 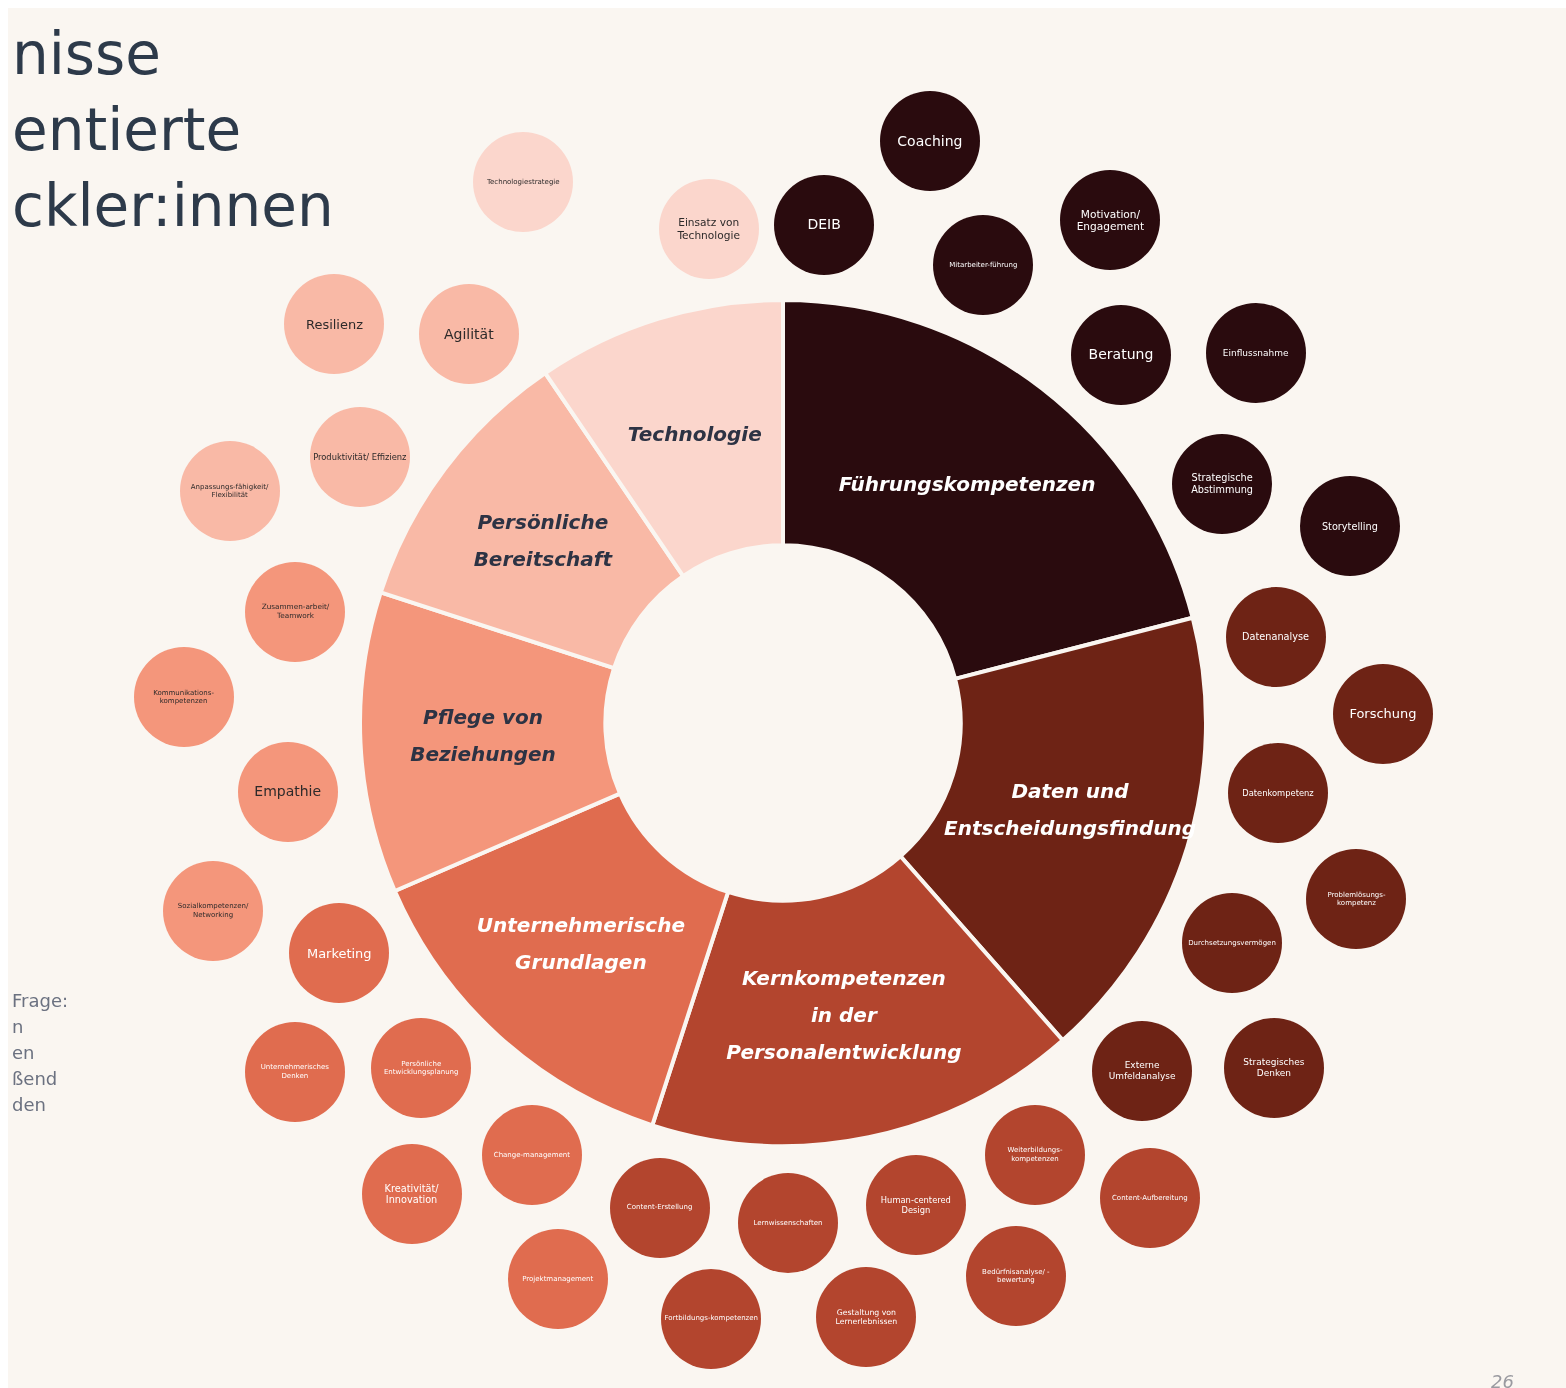 What do you see at coordinates (35, 1079) in the screenshot?
I see `text: ßend` at bounding box center [35, 1079].